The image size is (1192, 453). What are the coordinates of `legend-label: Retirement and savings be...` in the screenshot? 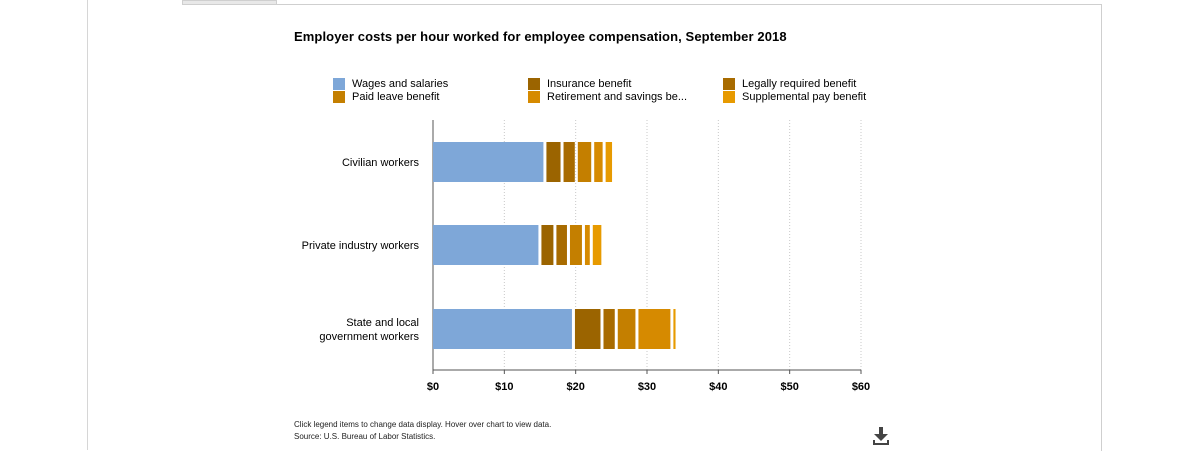 It's located at (617, 96).